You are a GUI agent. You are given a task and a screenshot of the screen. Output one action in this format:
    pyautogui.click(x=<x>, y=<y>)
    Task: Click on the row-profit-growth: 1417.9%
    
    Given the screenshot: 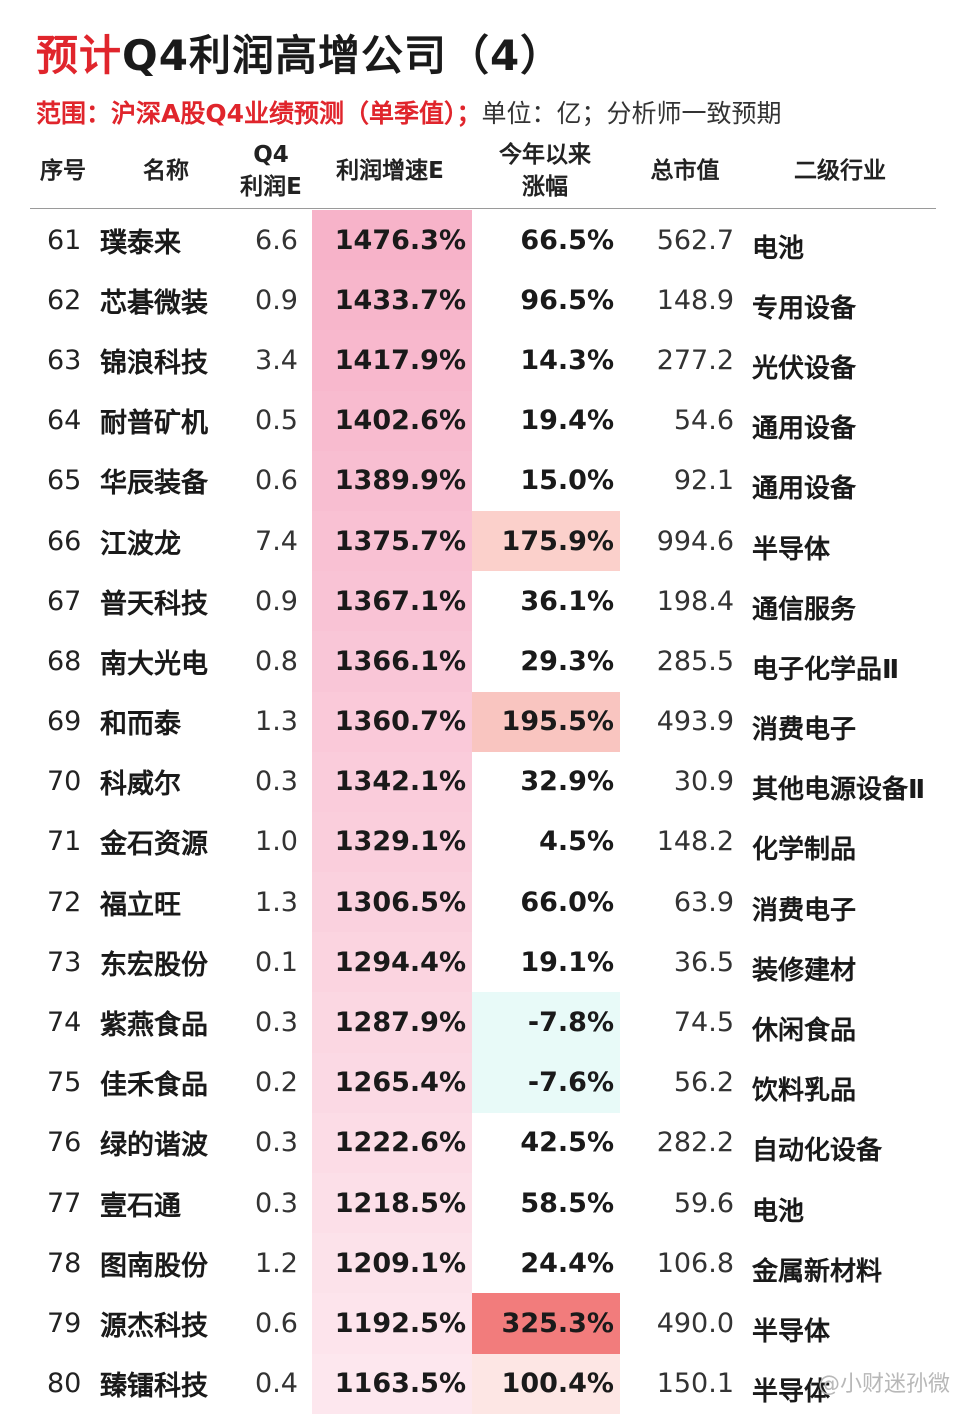 What is the action you would take?
    pyautogui.click(x=392, y=360)
    